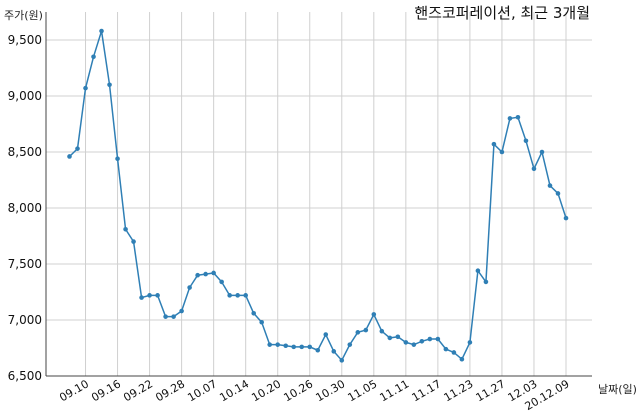 Image resolution: width=640 pixels, height=419 pixels. I want to click on x-tick-label: 10.14, so click(234, 390).